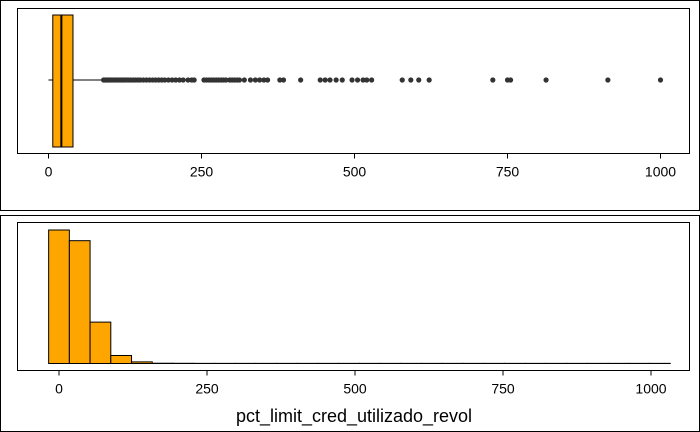  I want to click on iqr-box, so click(63, 81).